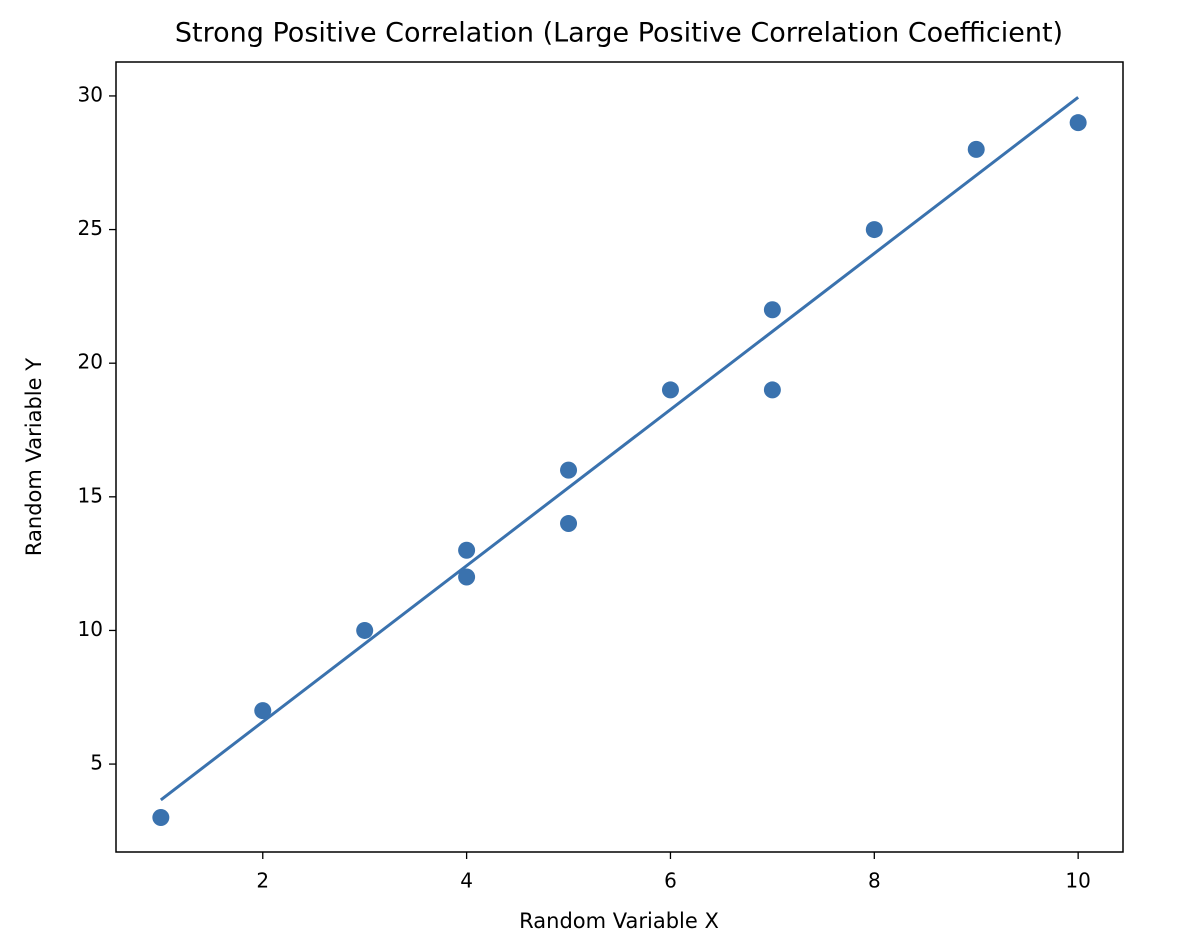 The height and width of the screenshot is (944, 1186). Describe the element at coordinates (90, 629) in the screenshot. I see `y-tick-label: 10` at that location.